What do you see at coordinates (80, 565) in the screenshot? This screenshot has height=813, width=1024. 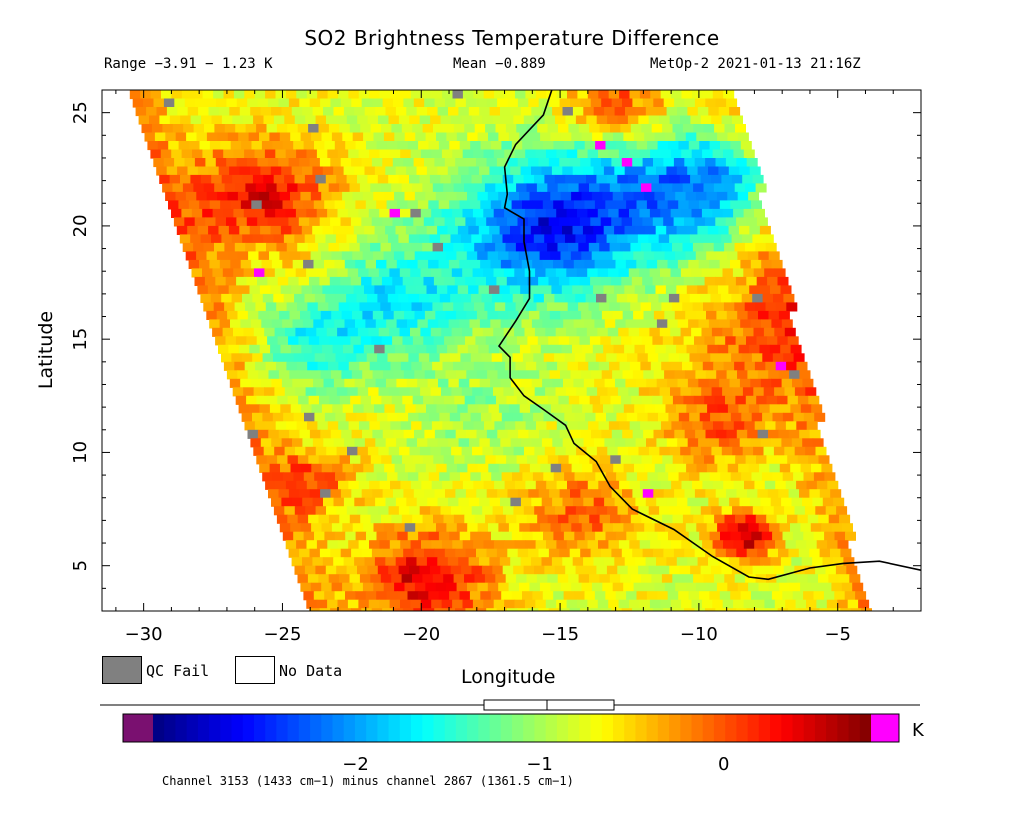 I see `y-tick-label: 5` at bounding box center [80, 565].